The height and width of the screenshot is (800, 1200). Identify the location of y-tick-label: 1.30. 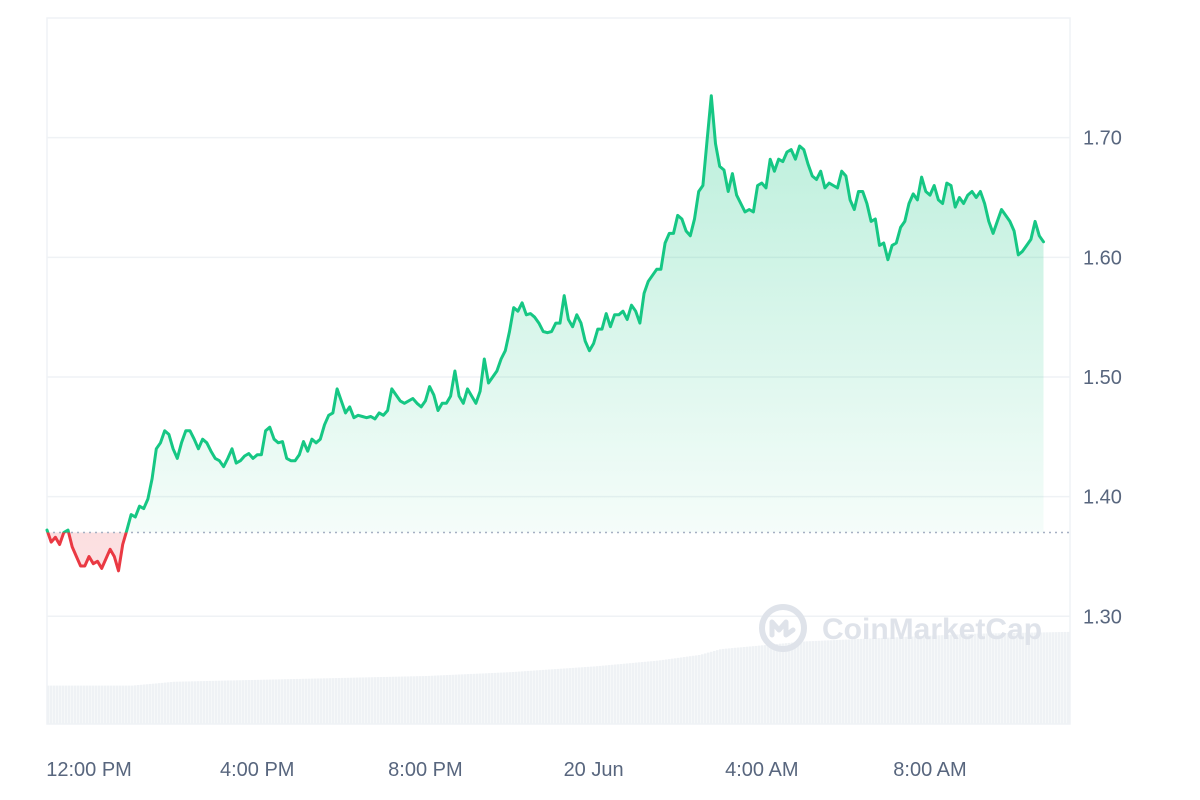
(1102, 617).